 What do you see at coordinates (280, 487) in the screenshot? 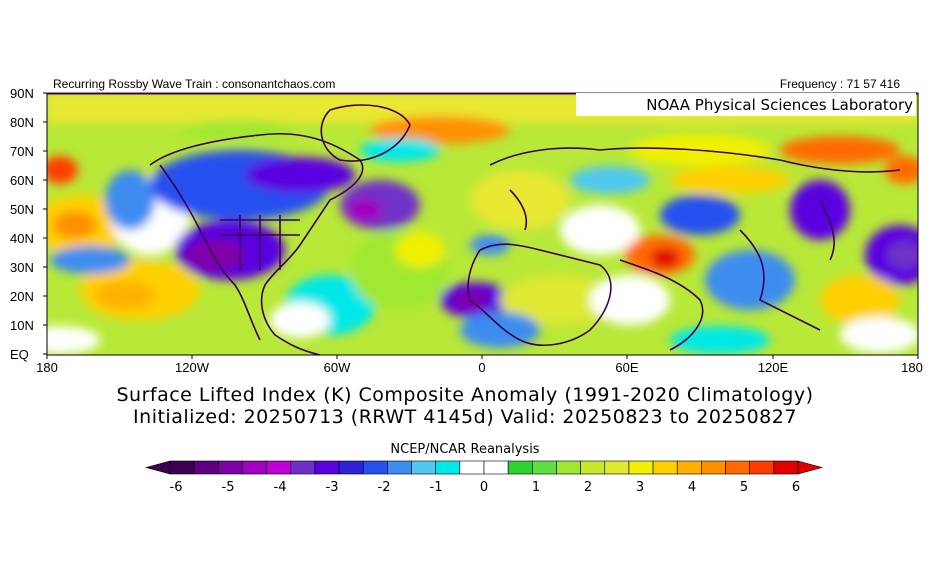
I see `colorbar-tick-label: -4` at bounding box center [280, 487].